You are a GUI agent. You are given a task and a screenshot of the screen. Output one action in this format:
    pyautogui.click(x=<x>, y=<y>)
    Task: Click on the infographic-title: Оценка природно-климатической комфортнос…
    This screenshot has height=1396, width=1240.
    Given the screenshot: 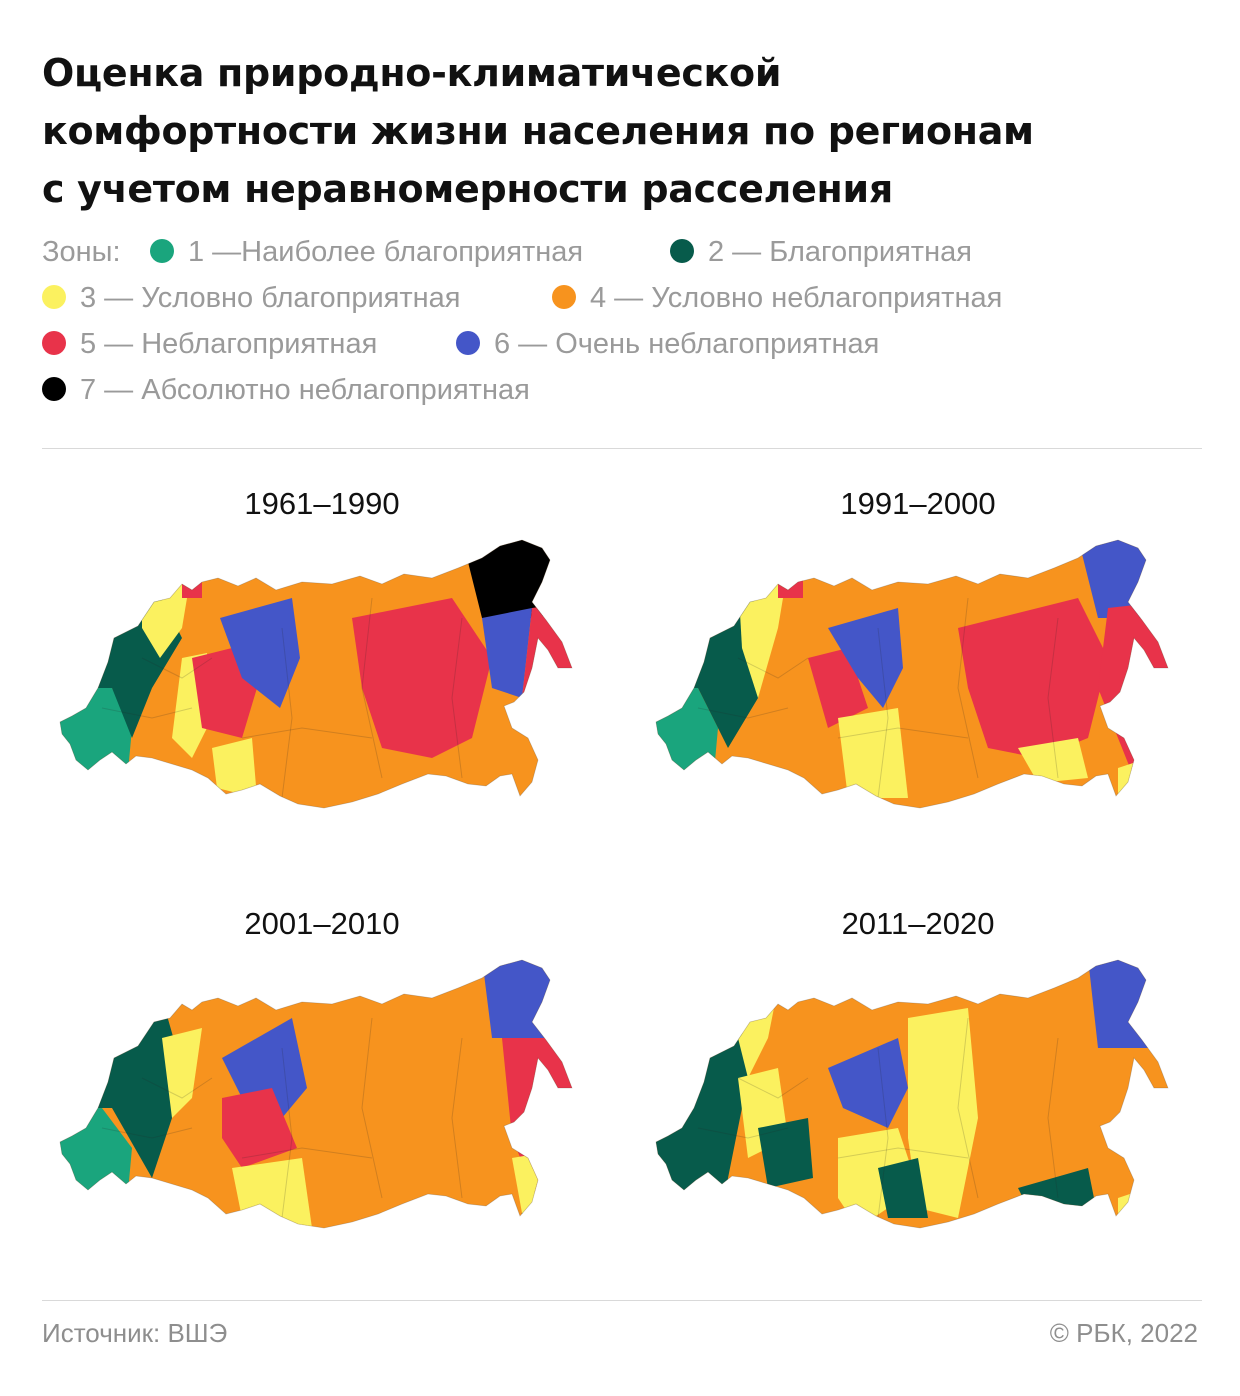 What is the action you would take?
    pyautogui.click(x=622, y=131)
    